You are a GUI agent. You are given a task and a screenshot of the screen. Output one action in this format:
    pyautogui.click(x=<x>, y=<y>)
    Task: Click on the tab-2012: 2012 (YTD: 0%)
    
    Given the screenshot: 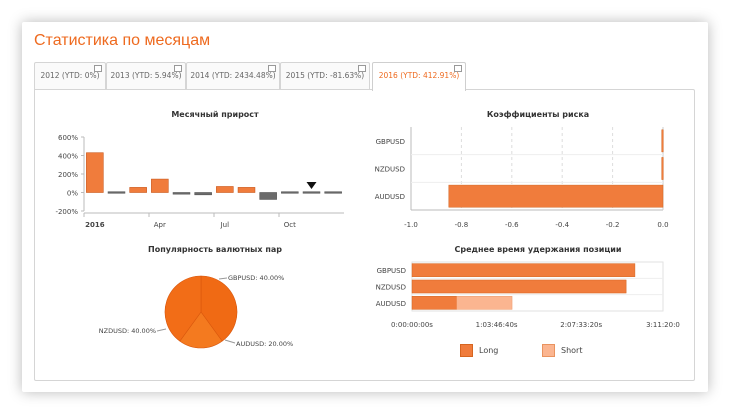 What is the action you would take?
    pyautogui.click(x=70, y=75)
    